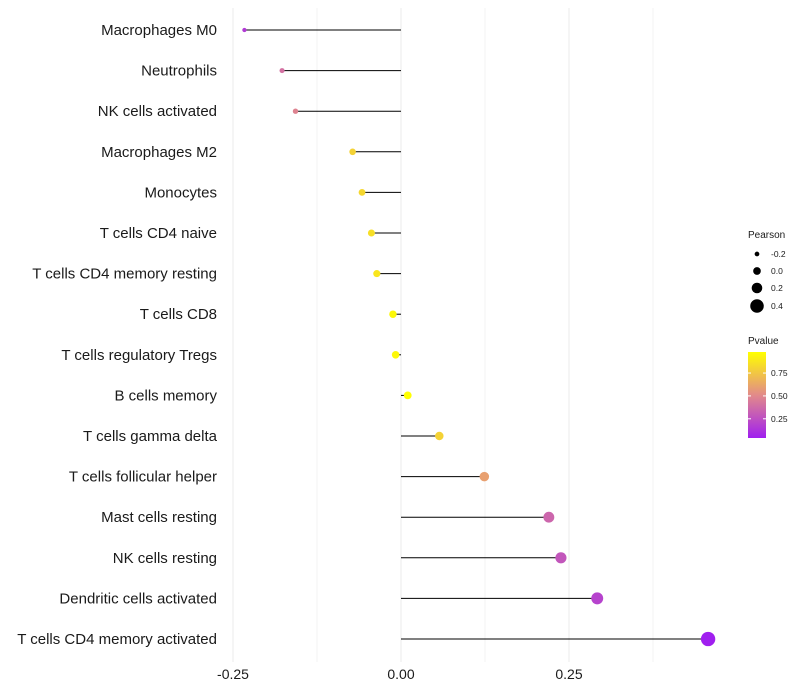 The height and width of the screenshot is (700, 800). What do you see at coordinates (779, 419) in the screenshot?
I see `color-legend-label: 0.25` at bounding box center [779, 419].